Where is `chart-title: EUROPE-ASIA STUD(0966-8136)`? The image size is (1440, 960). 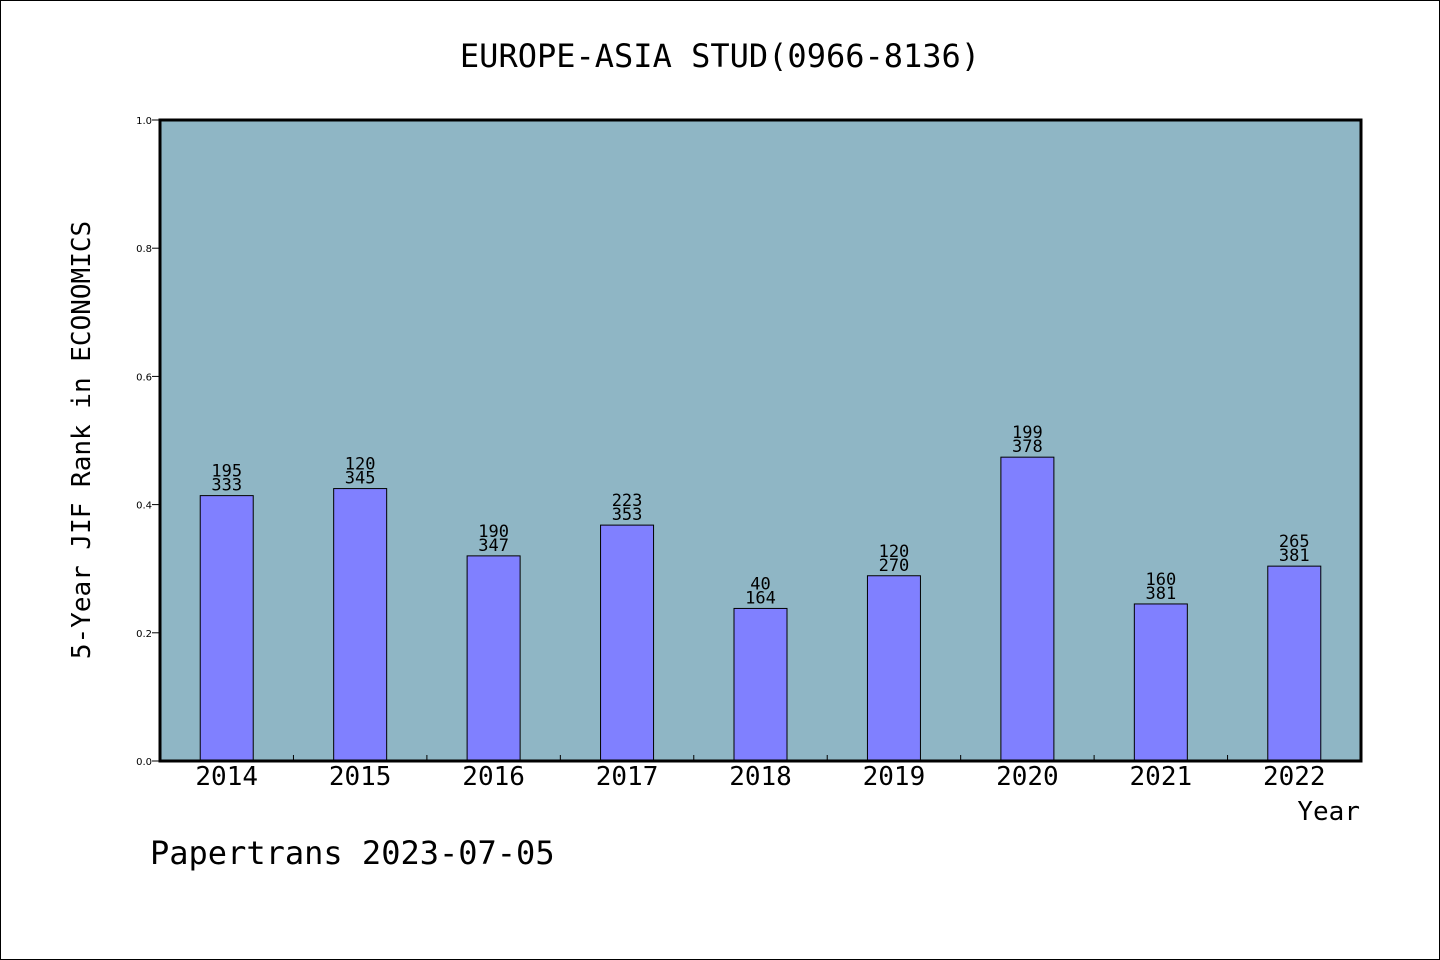
chart-title: EUROPE-ASIA STUD(0966-8136) is located at coordinates (720, 56).